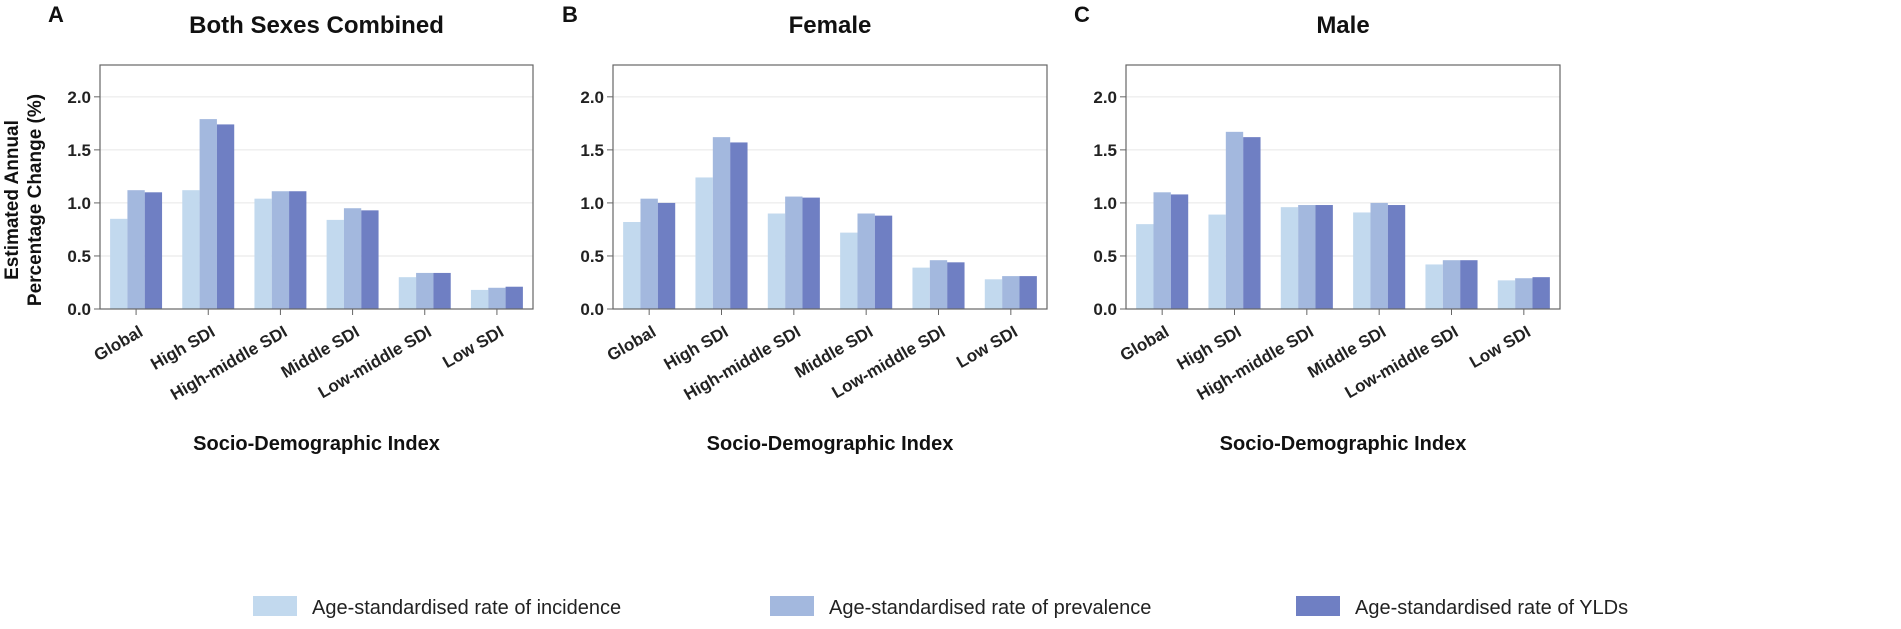 Image resolution: width=1901 pixels, height=629 pixels. I want to click on panel-letter-A: A, so click(56, 14).